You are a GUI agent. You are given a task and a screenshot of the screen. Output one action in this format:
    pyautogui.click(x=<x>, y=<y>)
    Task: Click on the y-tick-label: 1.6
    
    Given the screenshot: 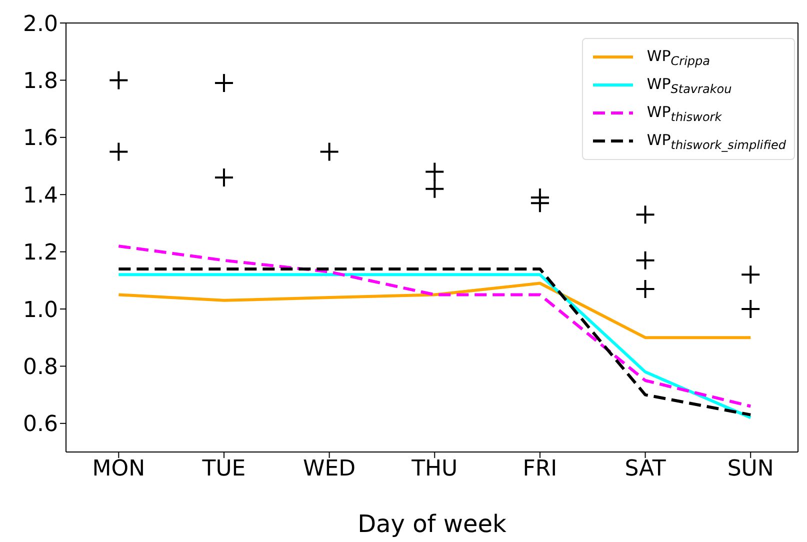 What is the action you would take?
    pyautogui.click(x=40, y=139)
    